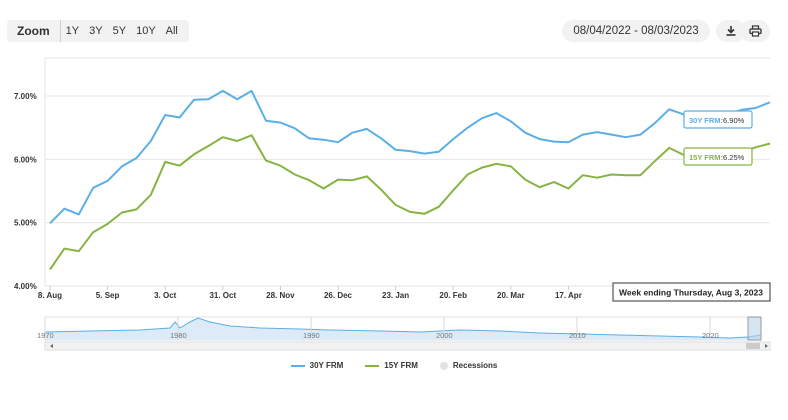 Image resolution: width=788 pixels, height=420 pixels. I want to click on x-tick-label: 26. Dec, so click(338, 295).